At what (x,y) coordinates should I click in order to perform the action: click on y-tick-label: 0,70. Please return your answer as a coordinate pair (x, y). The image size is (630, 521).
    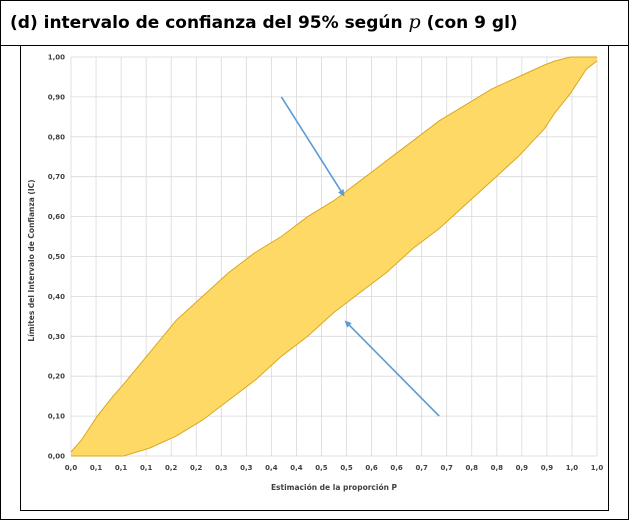
    Looking at the image, I should click on (56, 177).